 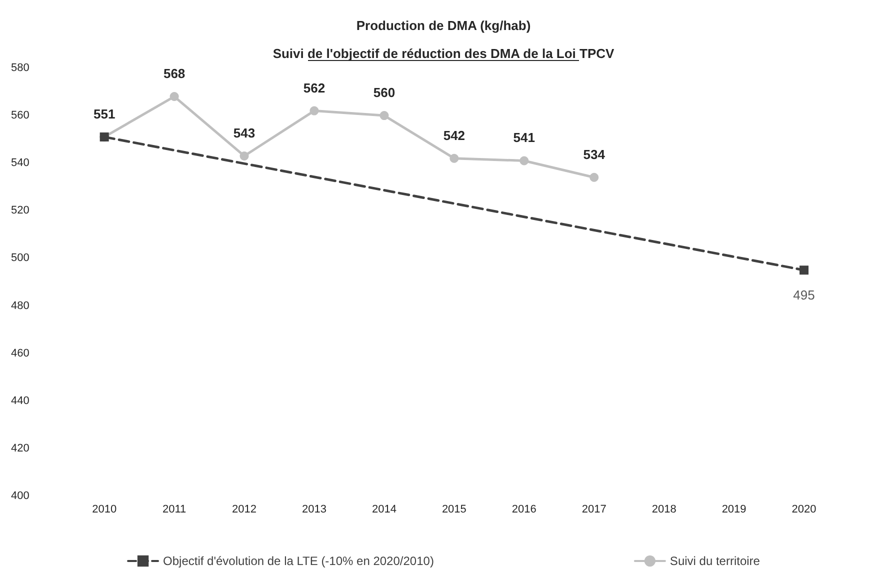 I want to click on y-tick-label: 480, so click(x=20, y=306).